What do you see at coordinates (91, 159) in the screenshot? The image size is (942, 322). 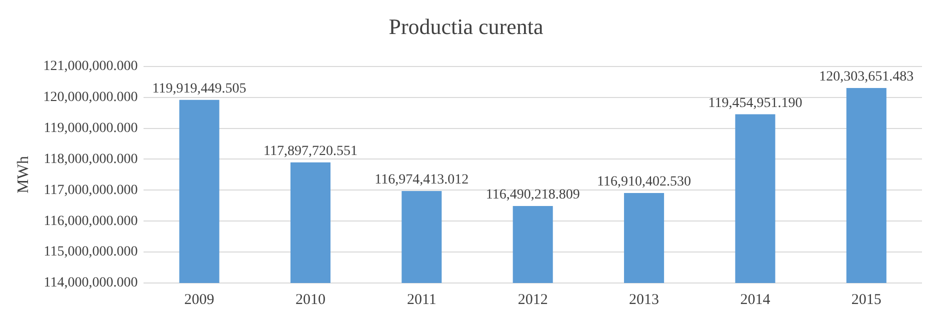 I see `y-tick-label: 118,000,000.000` at bounding box center [91, 159].